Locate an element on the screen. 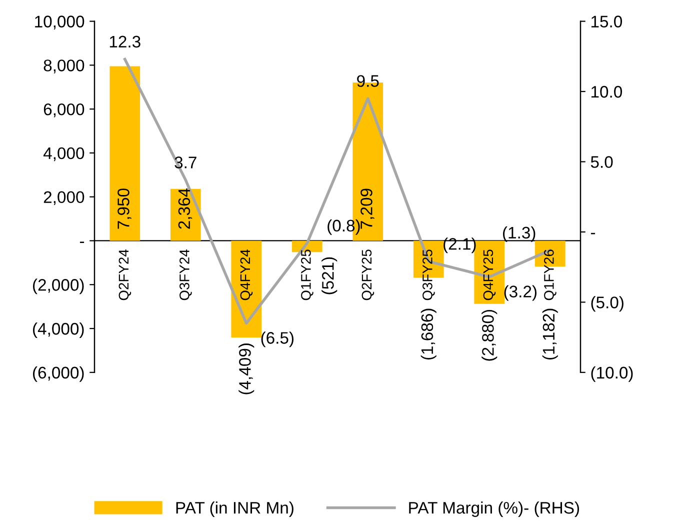 The width and height of the screenshot is (675, 532). legend-label: PAT Margin (%)- (RHS) is located at coordinates (494, 509).